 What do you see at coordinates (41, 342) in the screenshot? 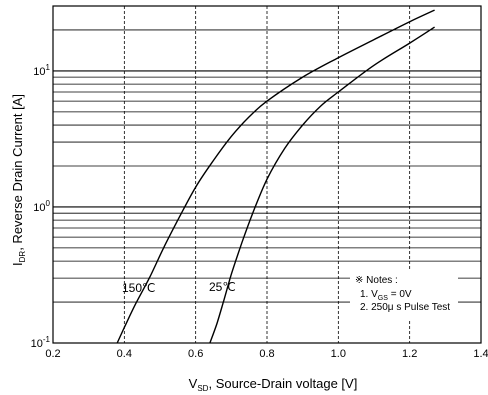
I see `y-tick-label: 10⁻¹` at bounding box center [41, 342].